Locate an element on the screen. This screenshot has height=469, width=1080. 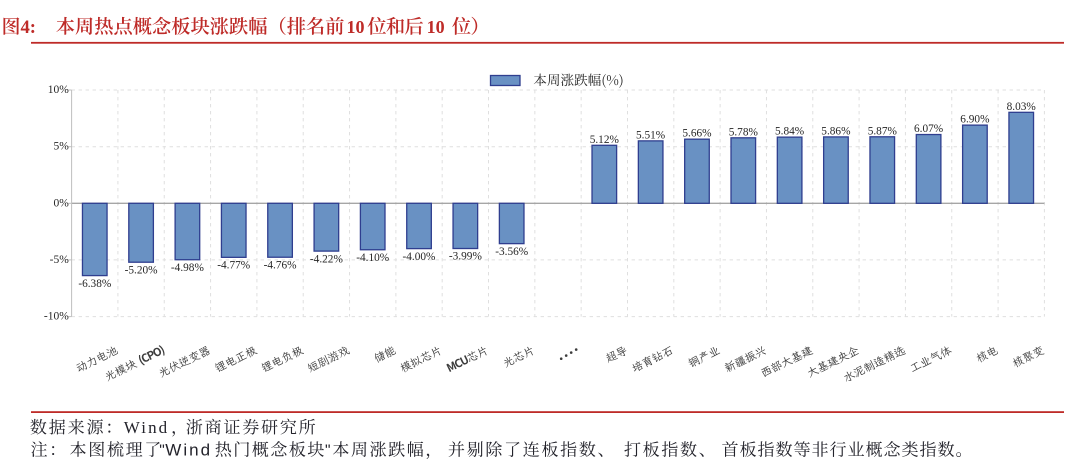
svg-text: -4.76% is located at coordinates (281, 265).